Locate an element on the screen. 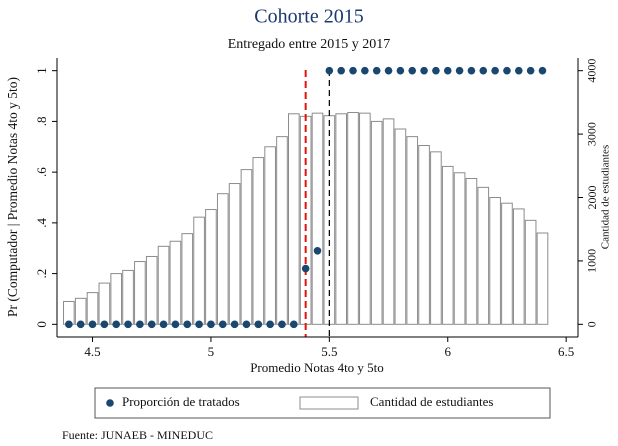 The width and height of the screenshot is (618, 446). legend-label: Cantidad de estudiantes is located at coordinates (431, 401).